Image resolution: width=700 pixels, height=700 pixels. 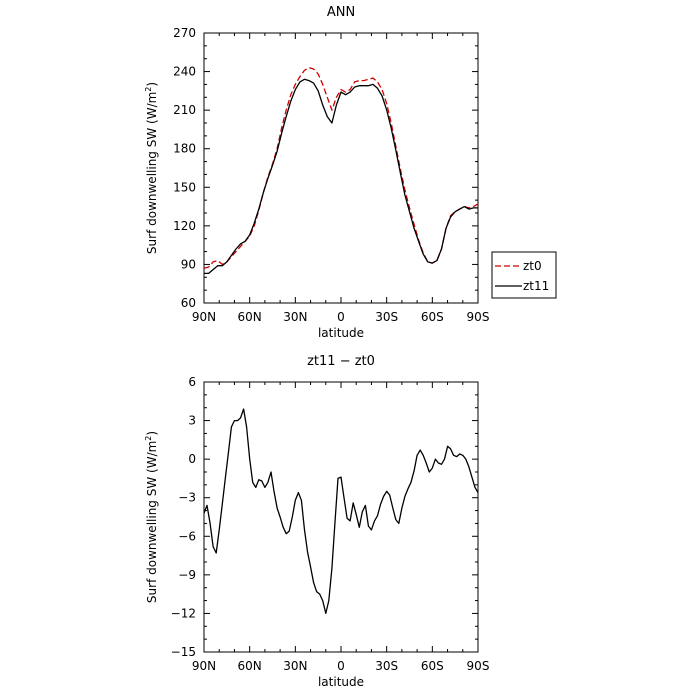 What do you see at coordinates (536, 286) in the screenshot?
I see `legend-label-zt11: zt11` at bounding box center [536, 286].